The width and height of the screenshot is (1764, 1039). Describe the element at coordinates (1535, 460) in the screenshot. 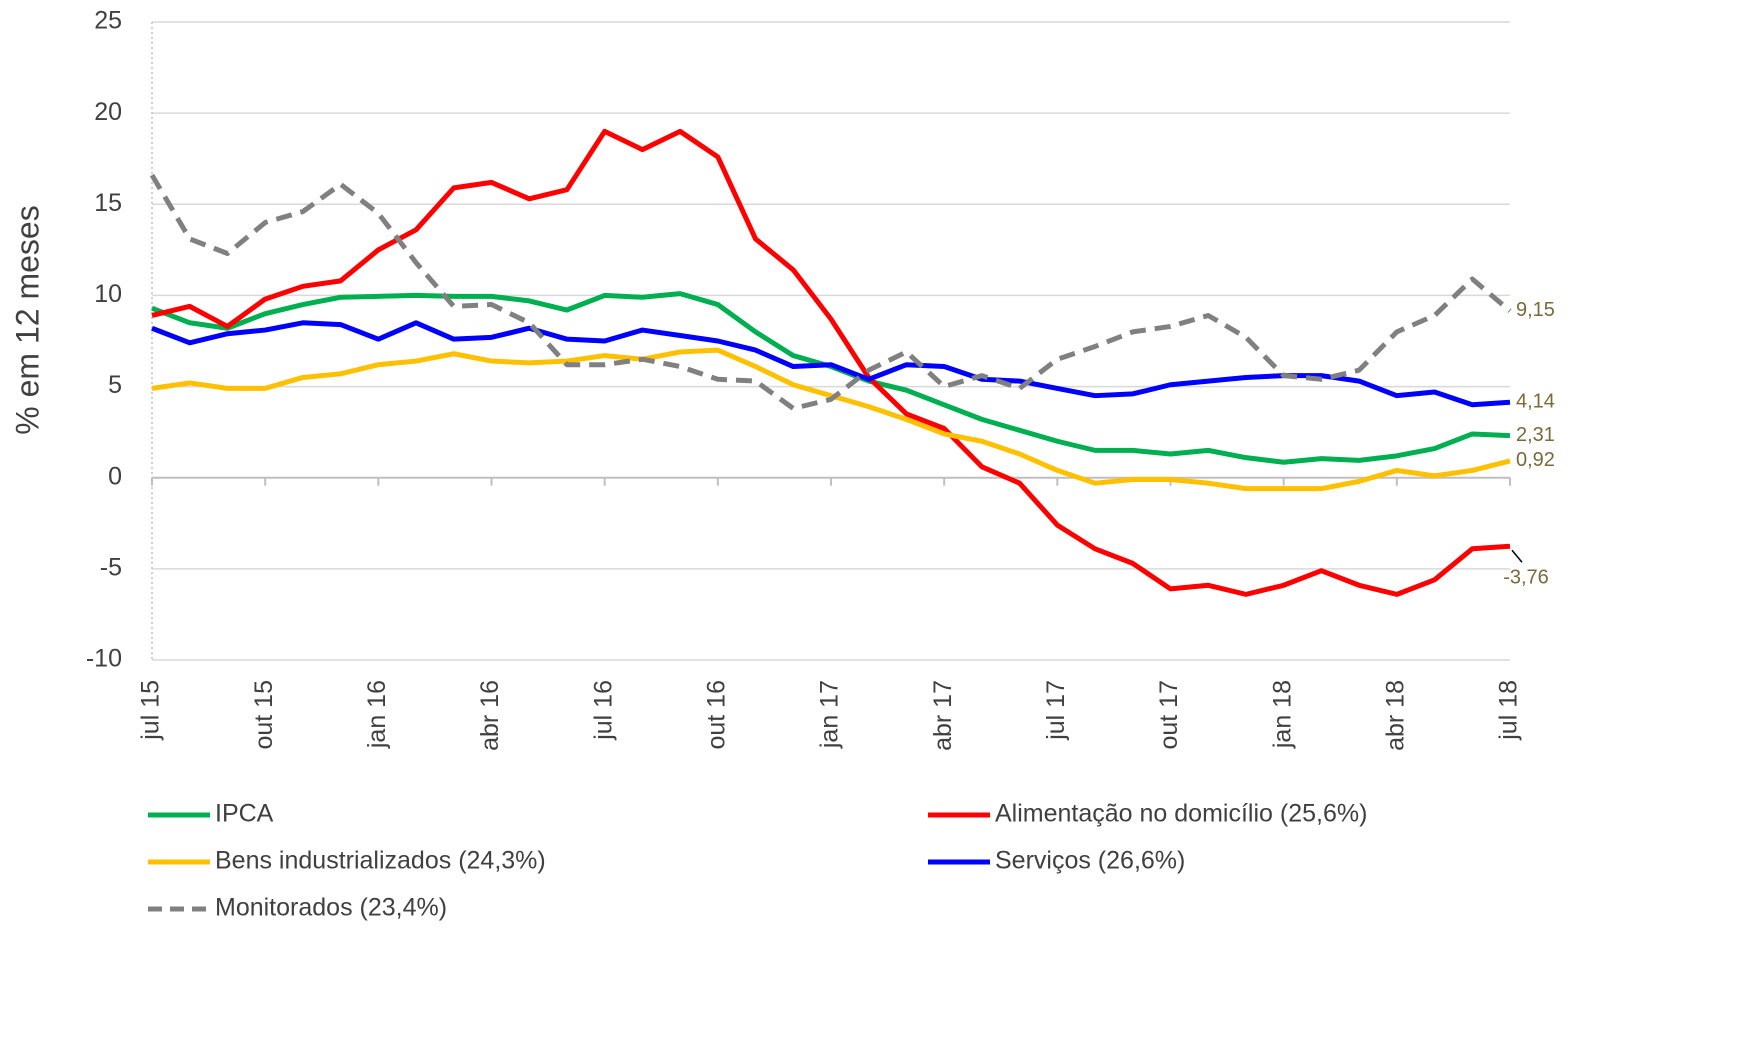

I see `data-label: 0,92` at that location.